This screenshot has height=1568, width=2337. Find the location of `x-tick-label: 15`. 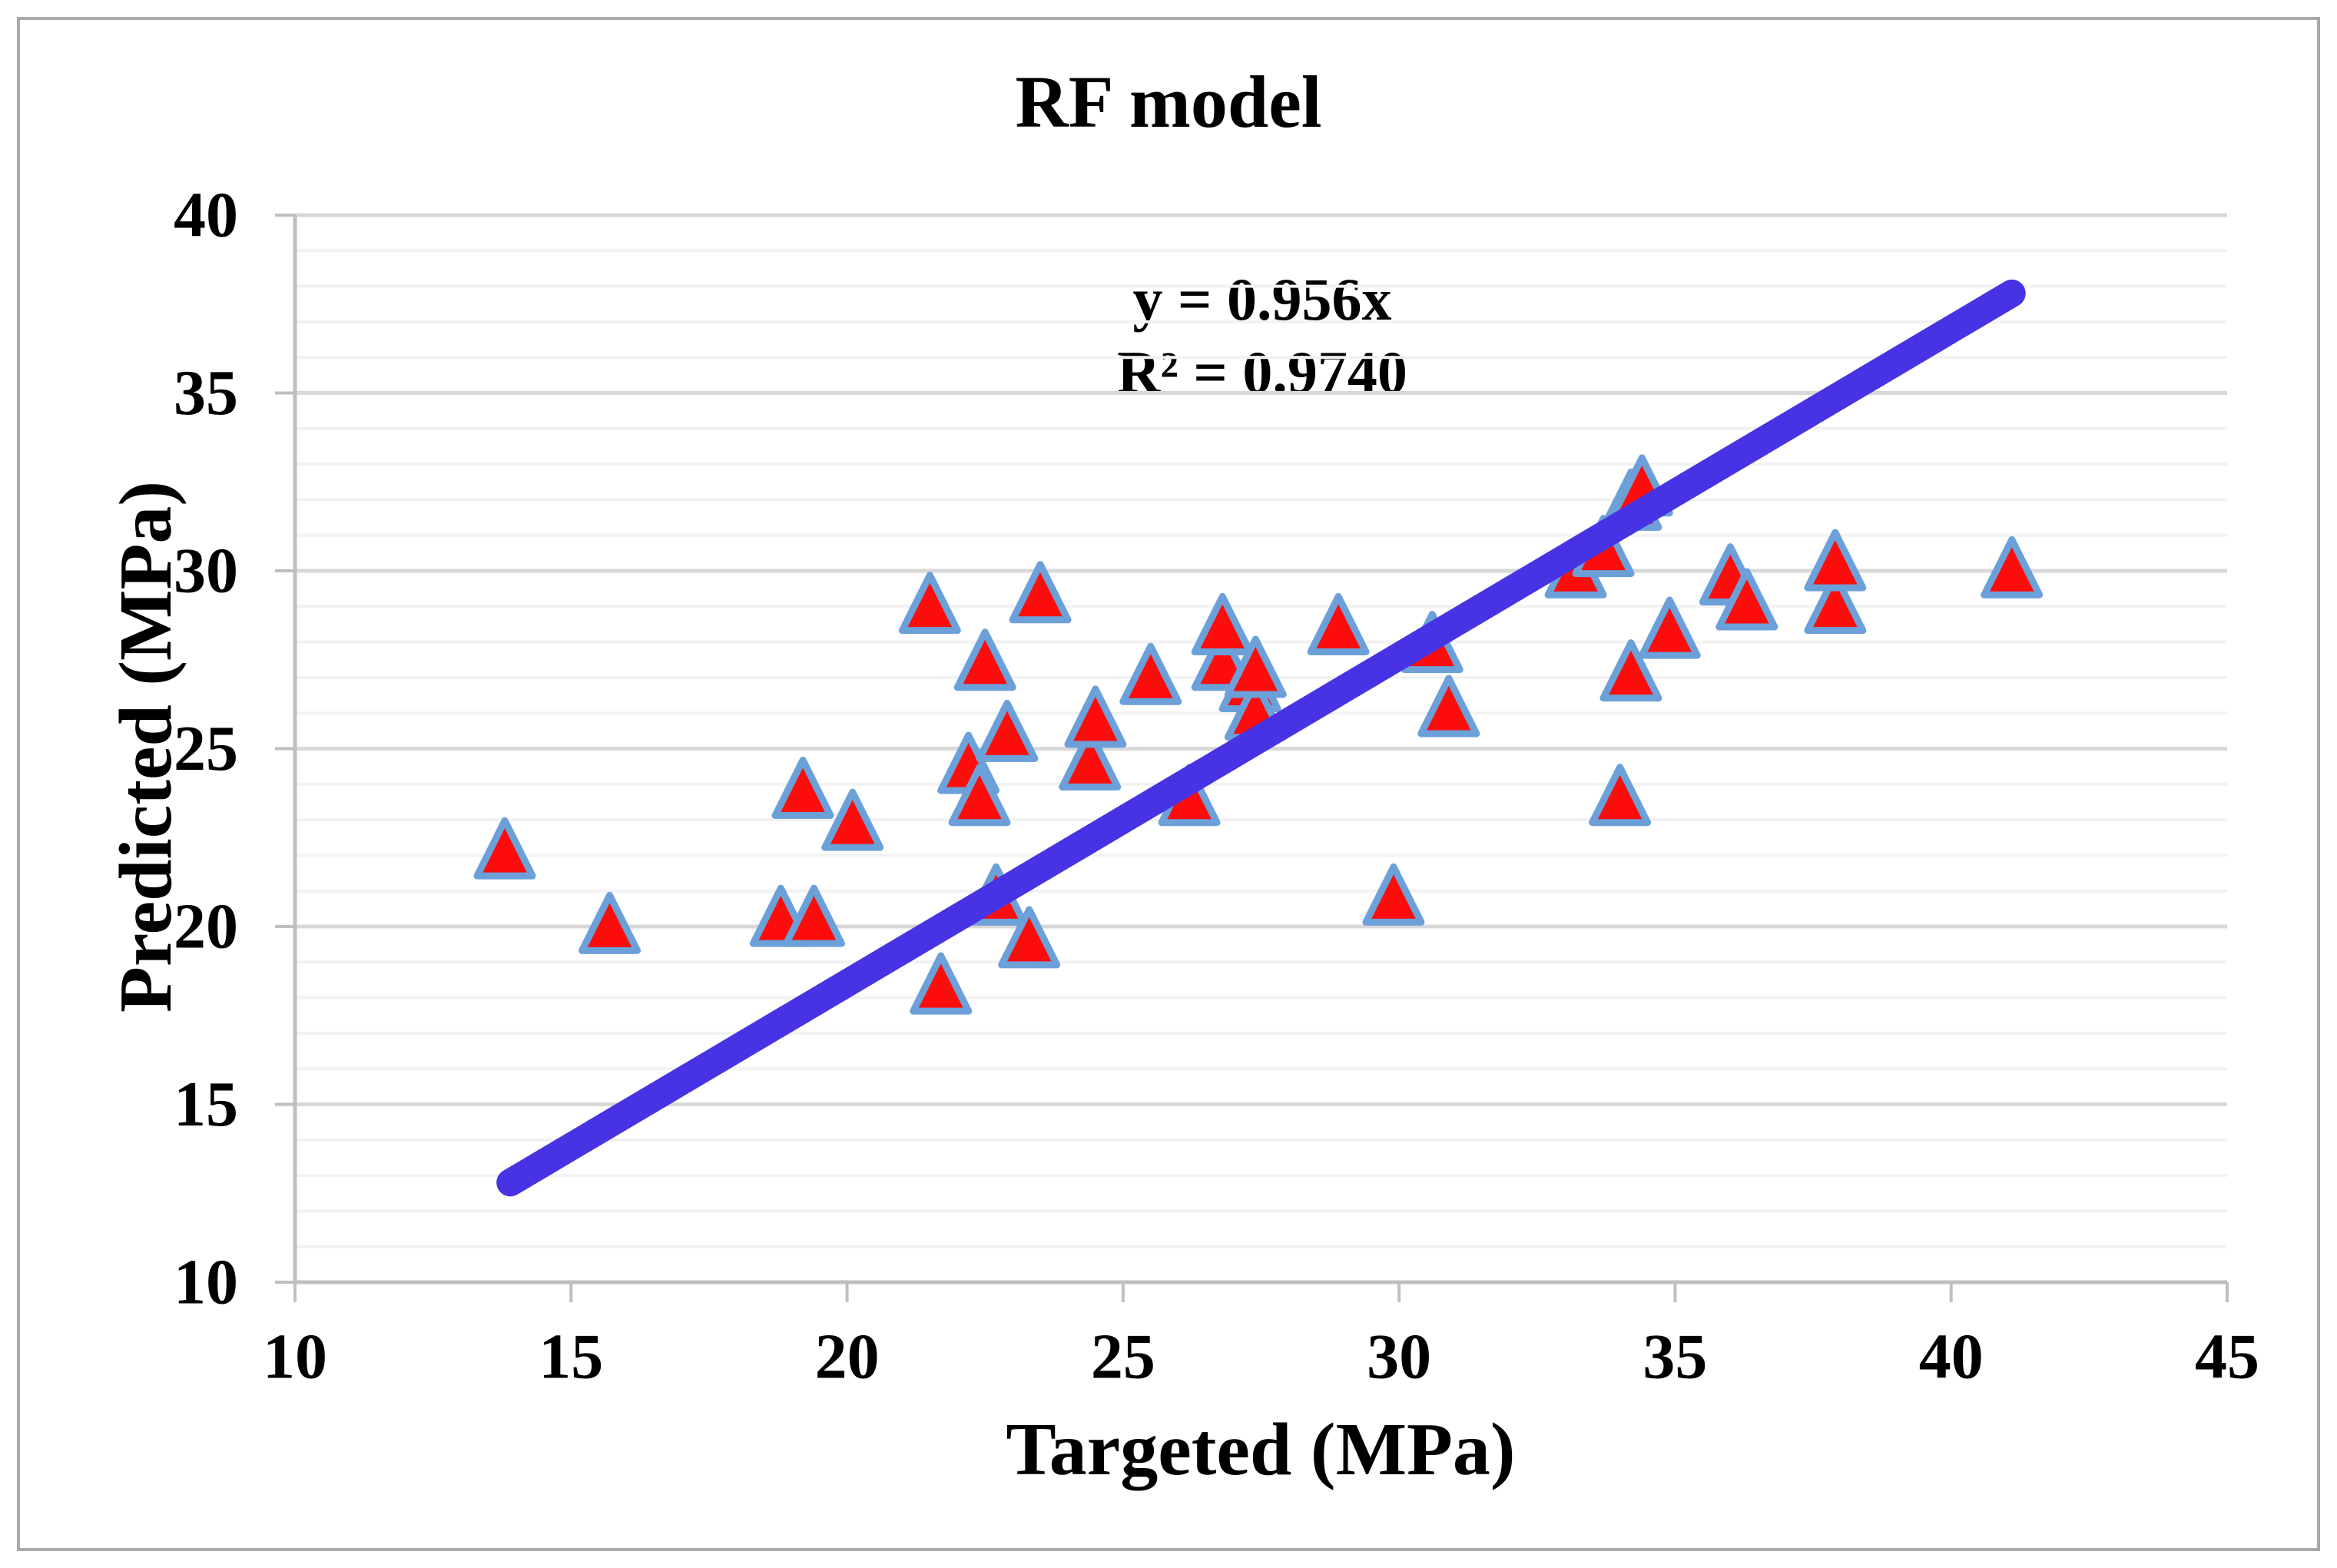

x-tick-label: 15 is located at coordinates (571, 1357).